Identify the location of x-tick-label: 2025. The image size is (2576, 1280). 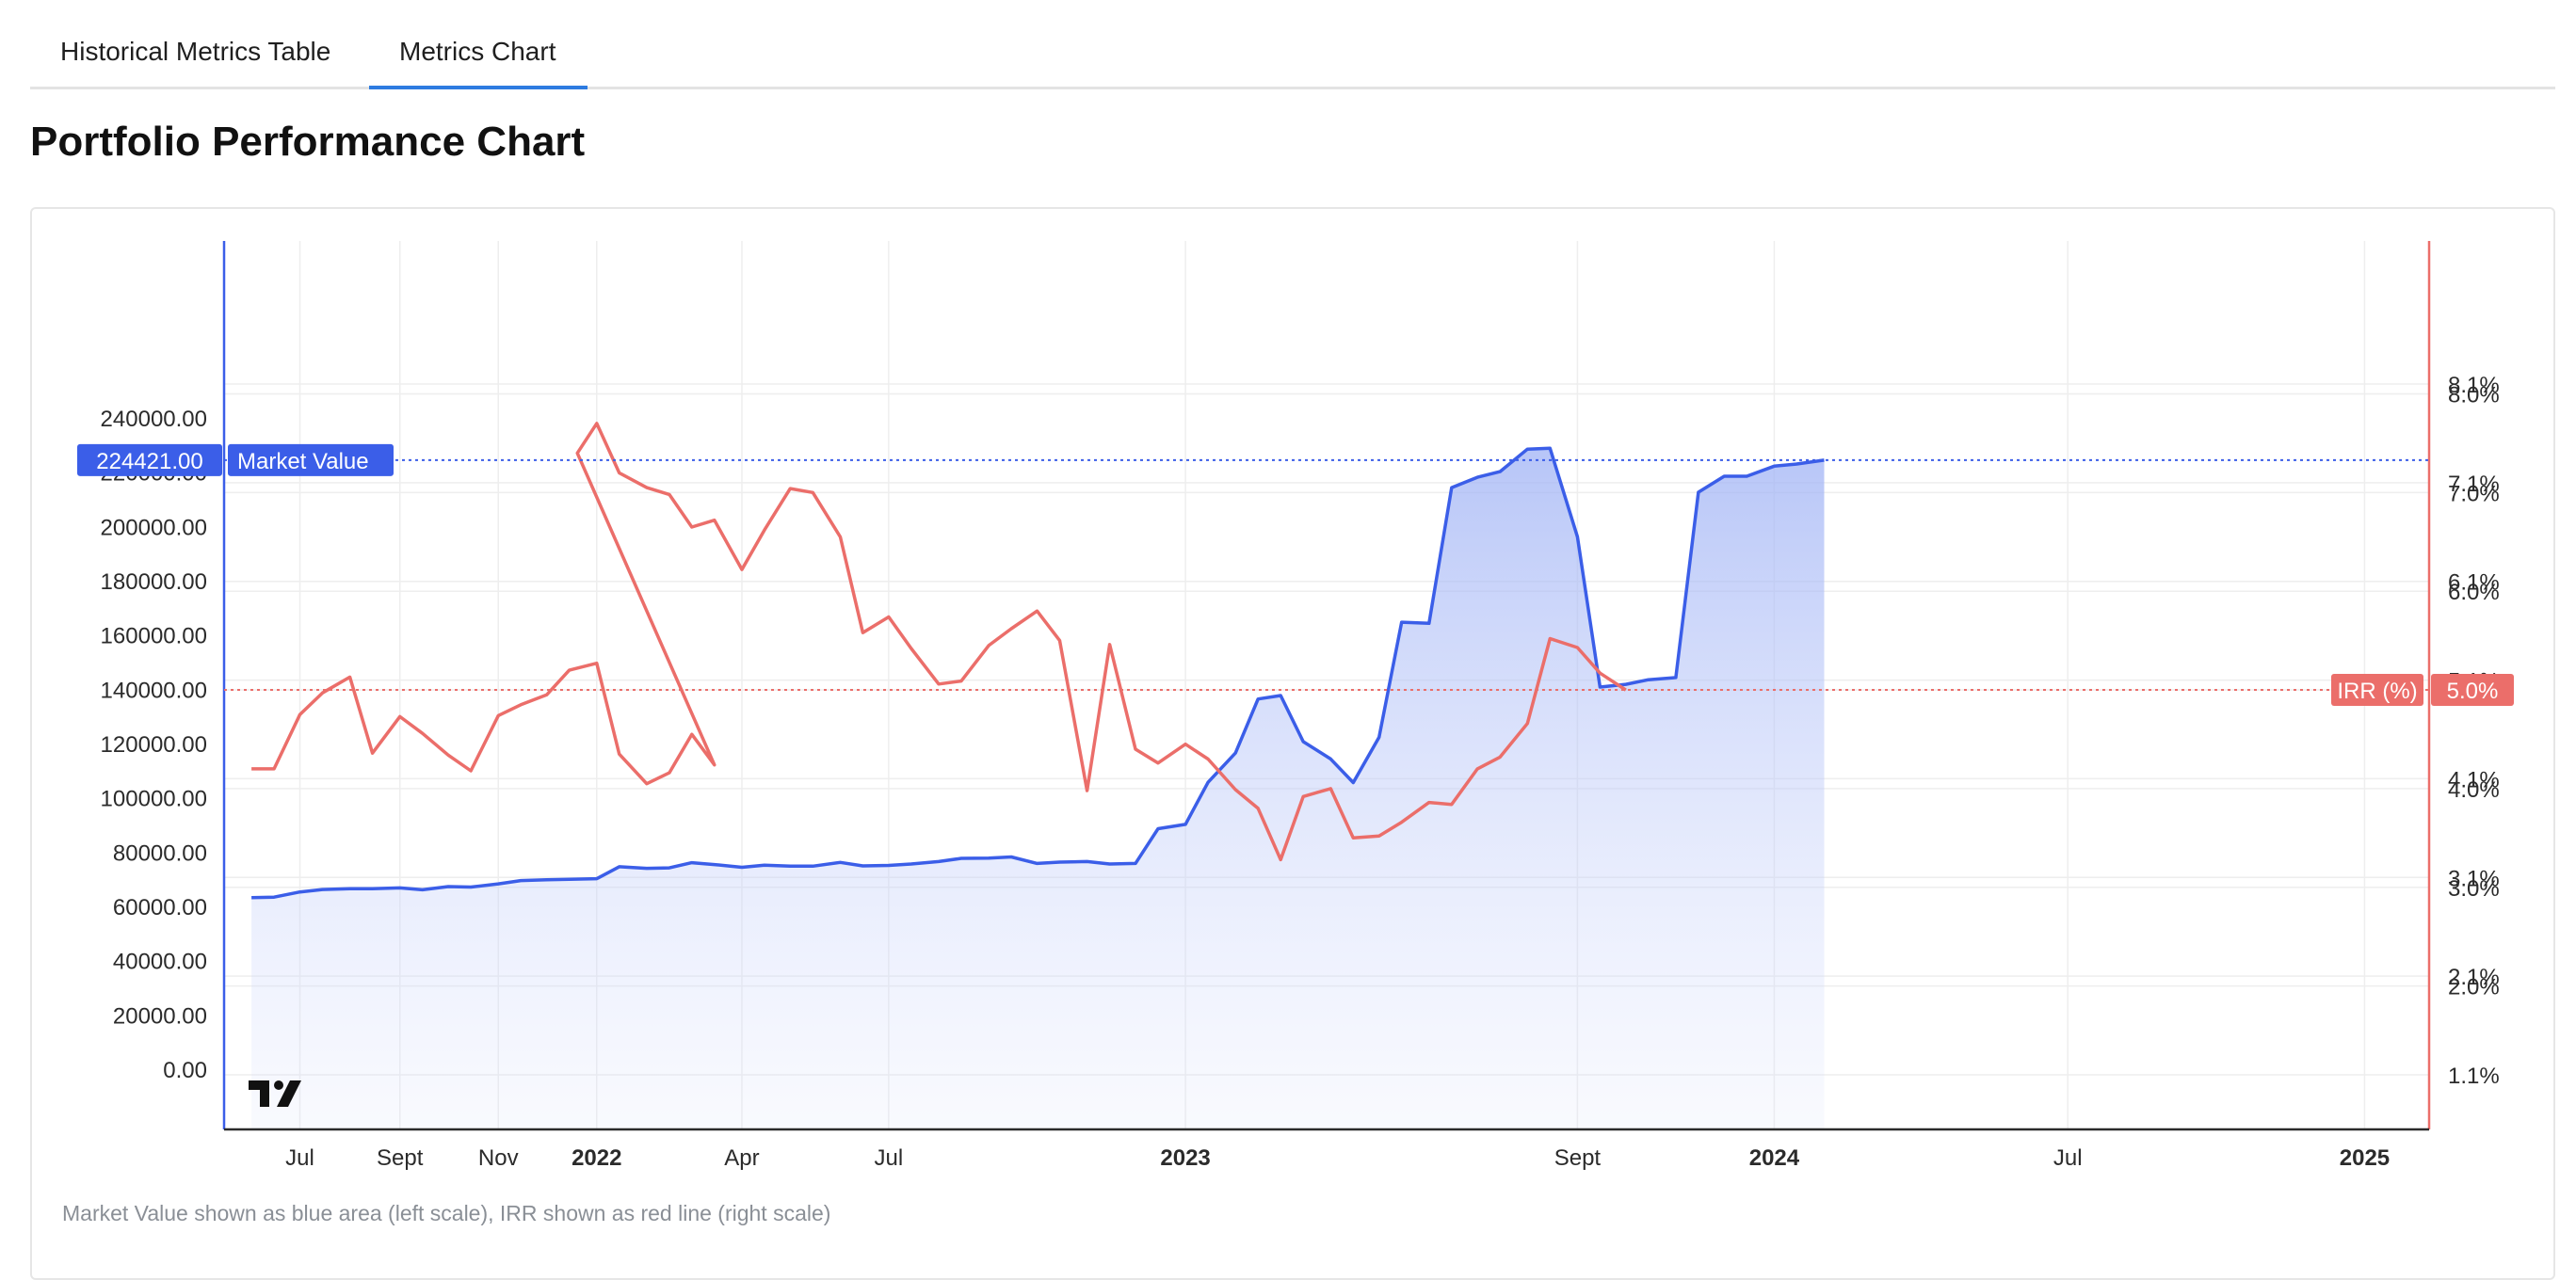
(2365, 1158).